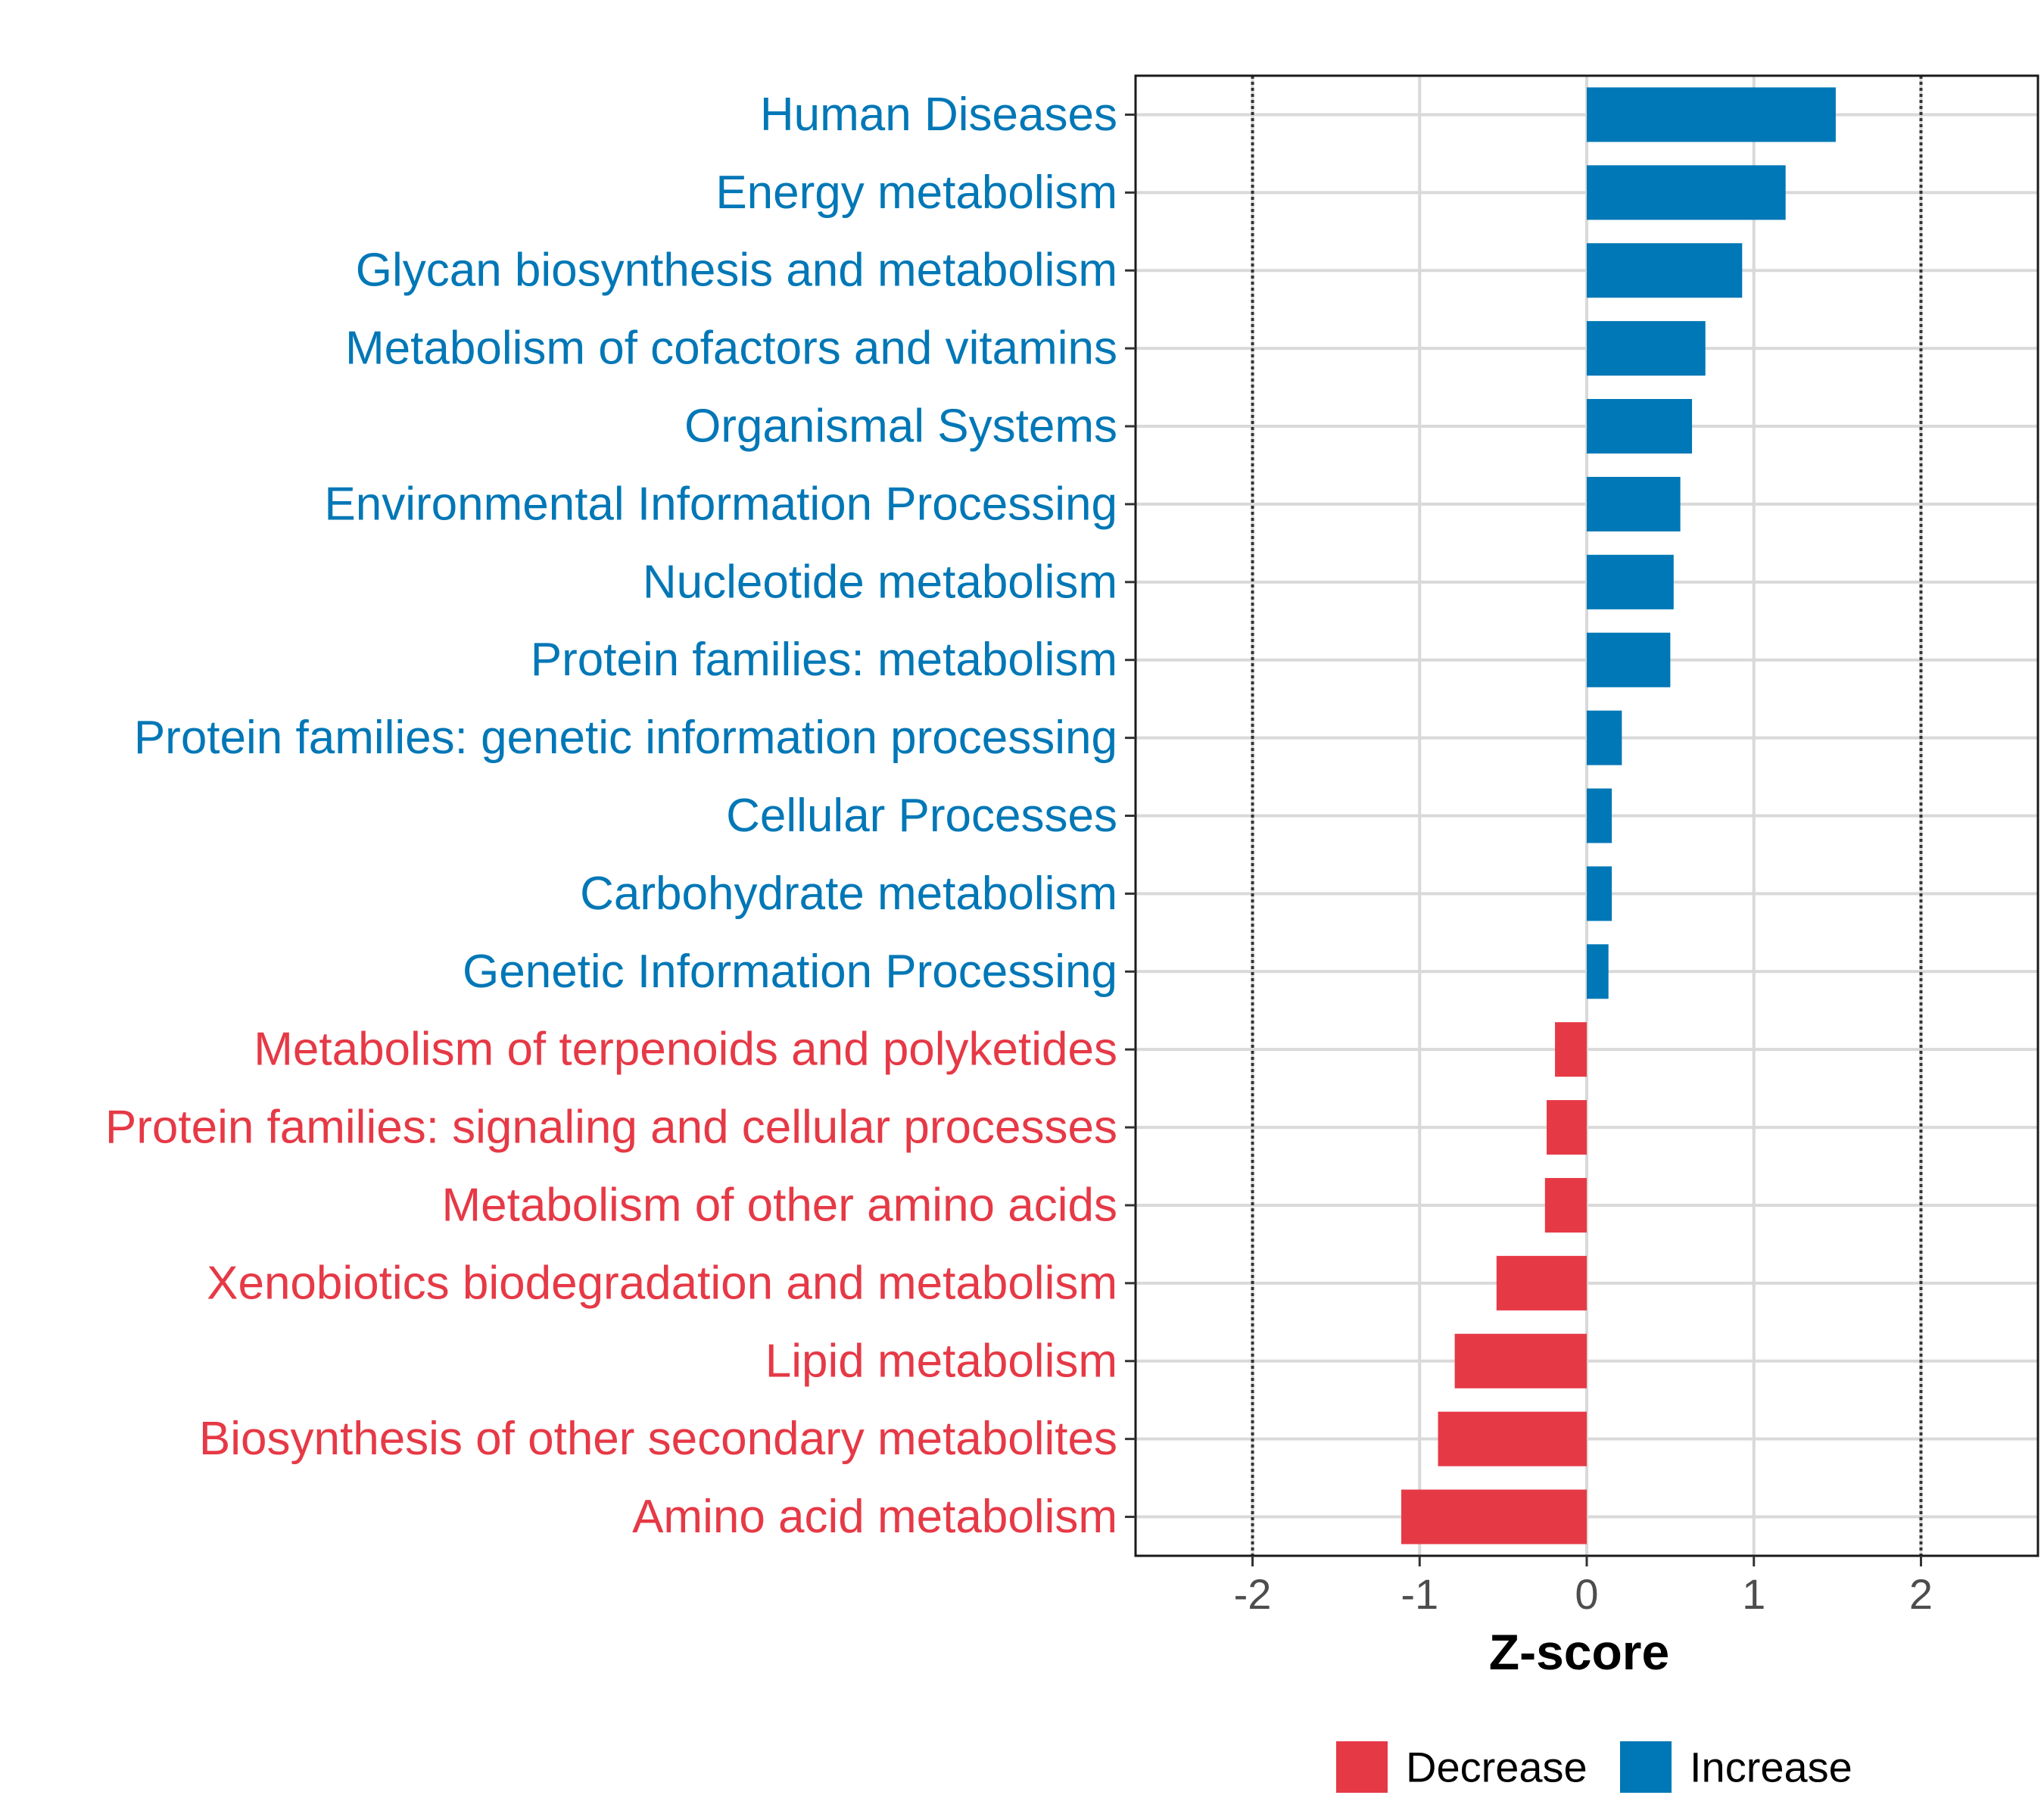  Describe the element at coordinates (779, 1205) in the screenshot. I see `category-label: Metabolism of other amino acids` at that location.